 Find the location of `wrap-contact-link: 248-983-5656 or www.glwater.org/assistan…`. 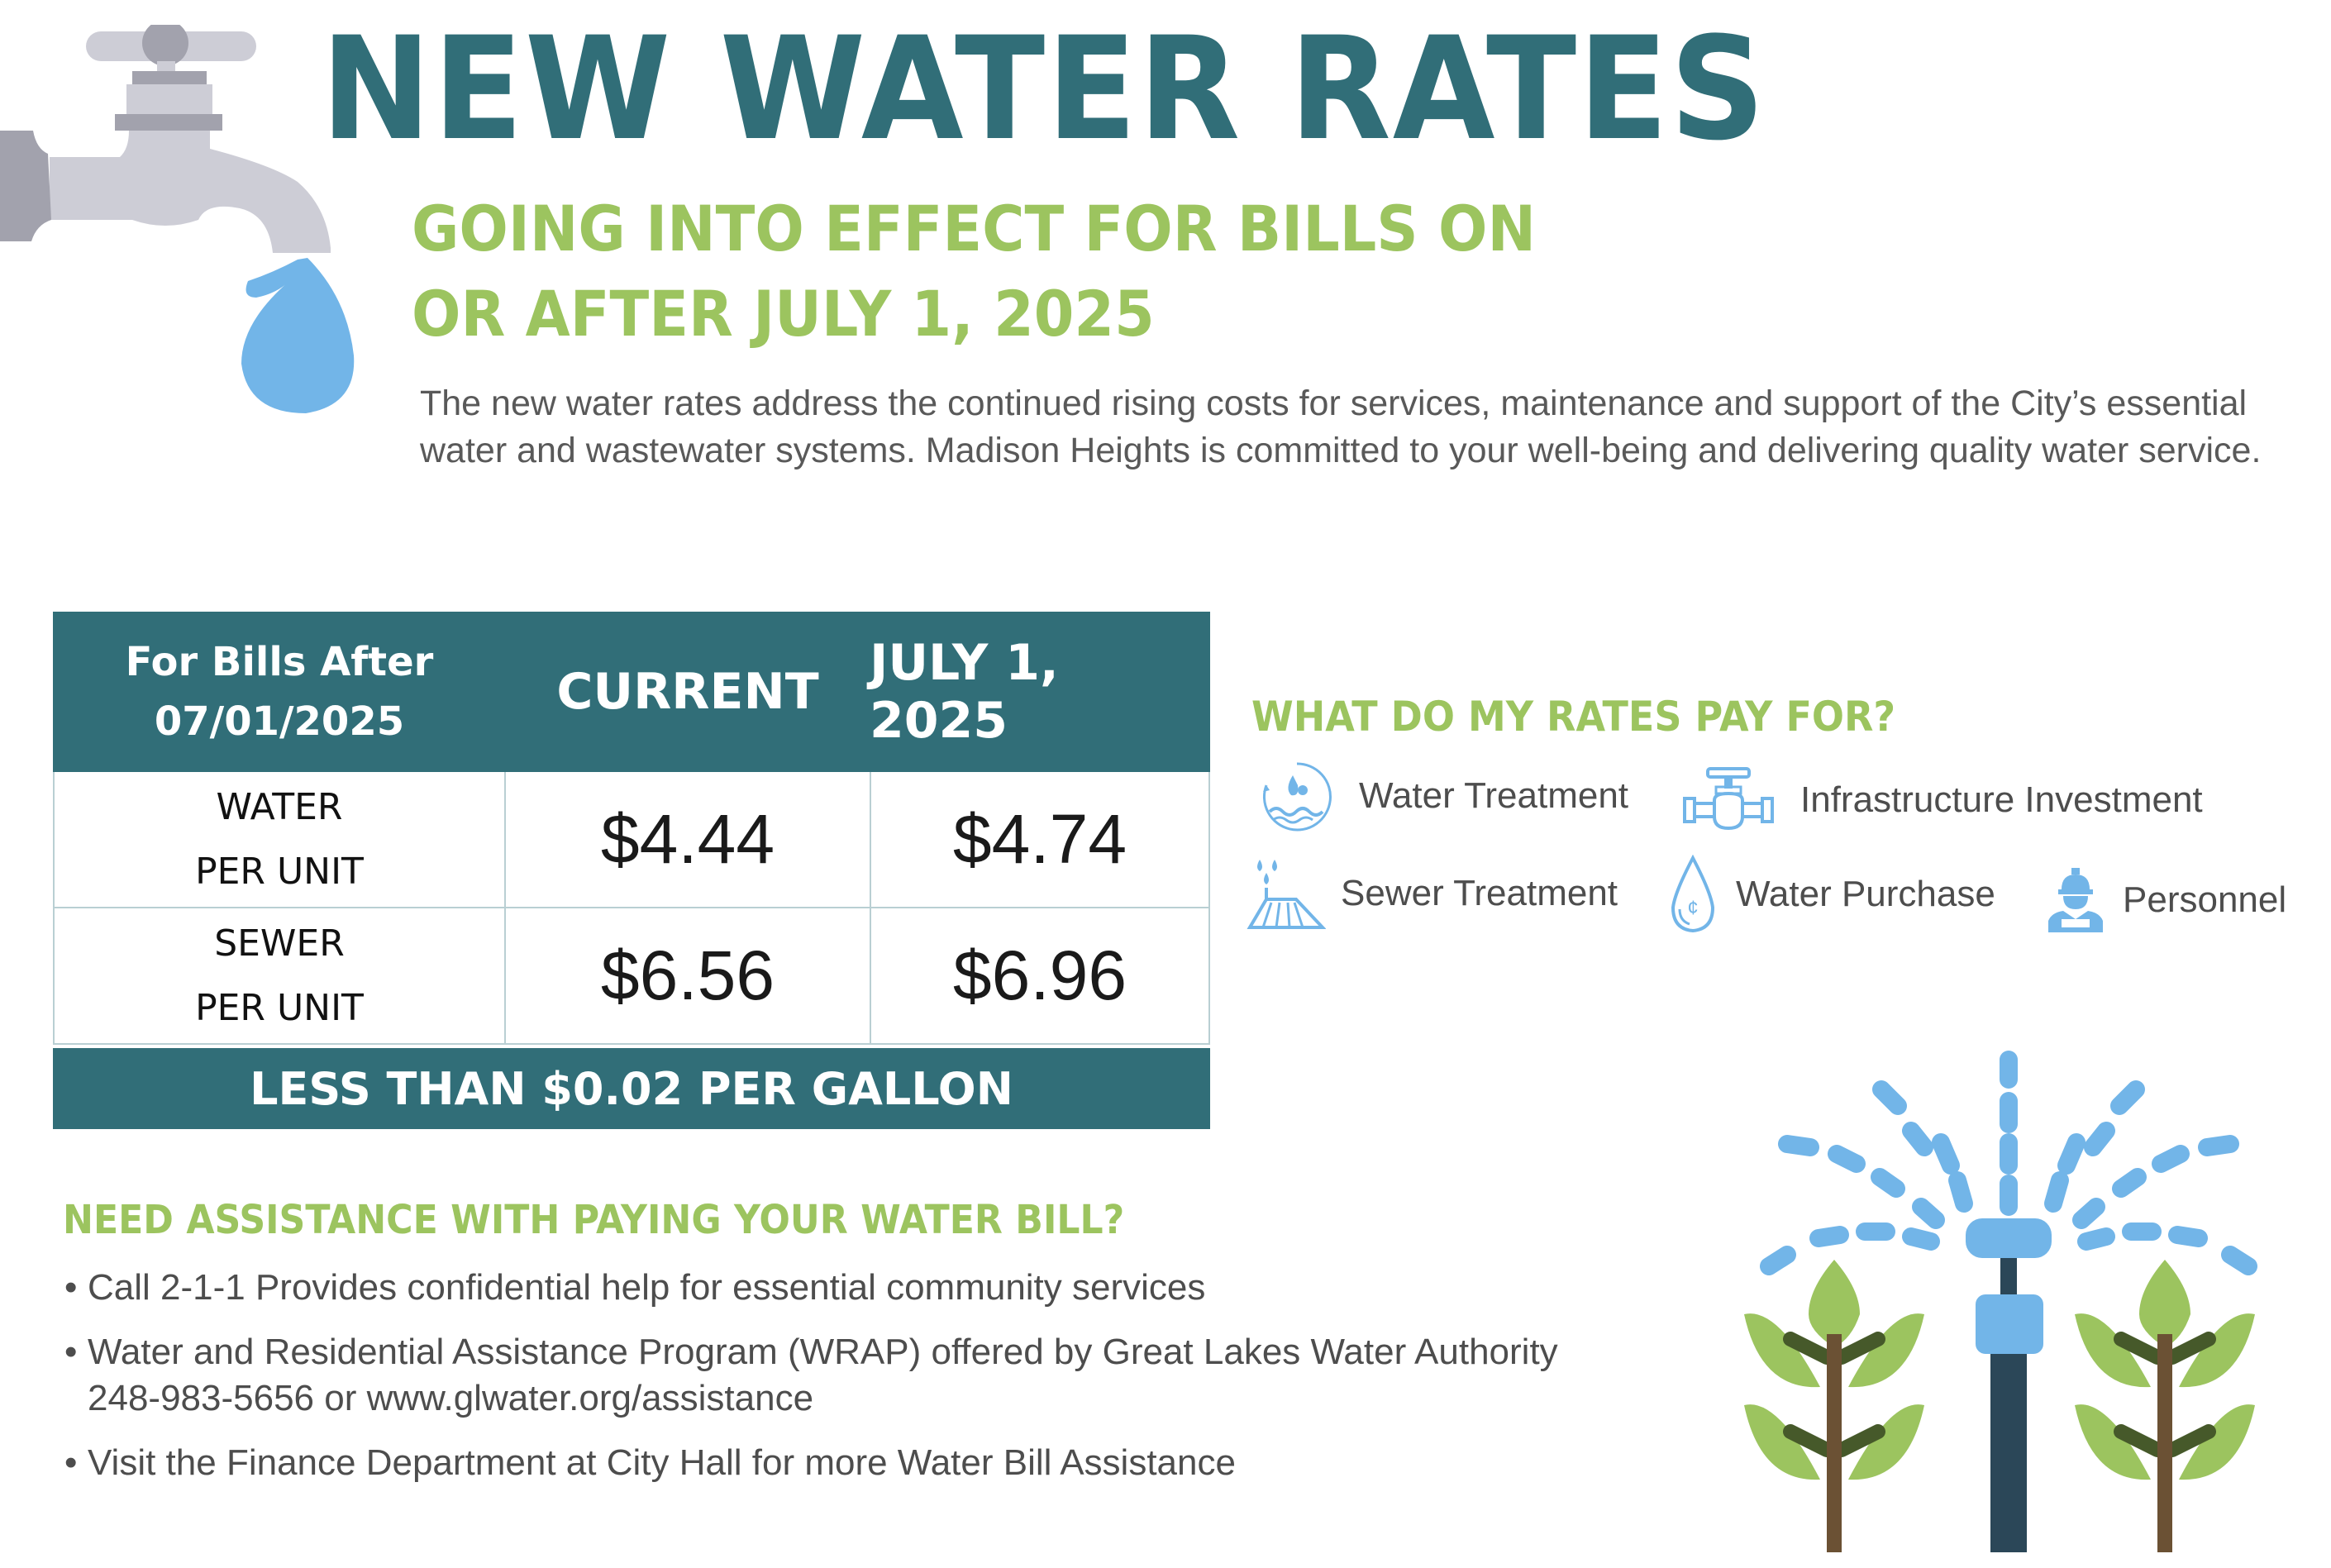

wrap-contact-link: 248-983-5656 or www.glwater.org/assistan… is located at coordinates (451, 1398).